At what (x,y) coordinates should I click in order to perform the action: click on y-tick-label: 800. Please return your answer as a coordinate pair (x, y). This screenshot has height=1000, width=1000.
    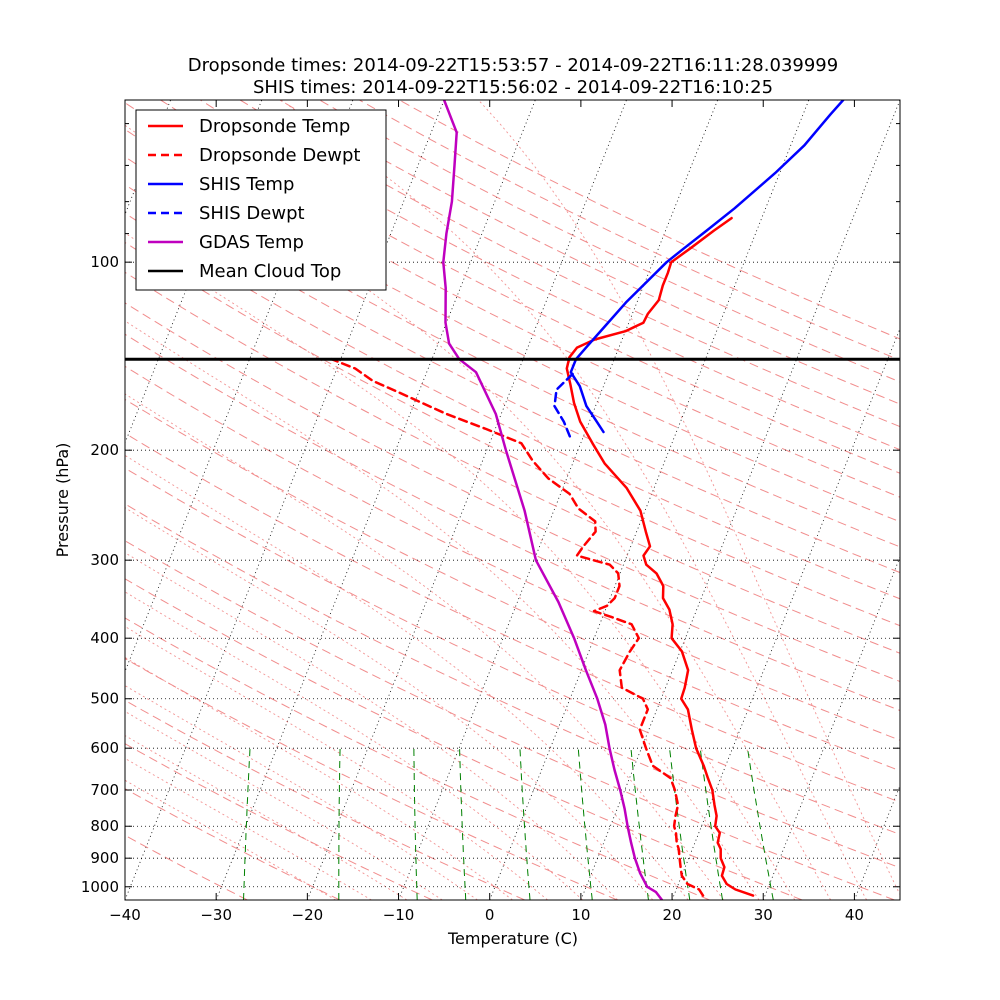
    Looking at the image, I should click on (104, 826).